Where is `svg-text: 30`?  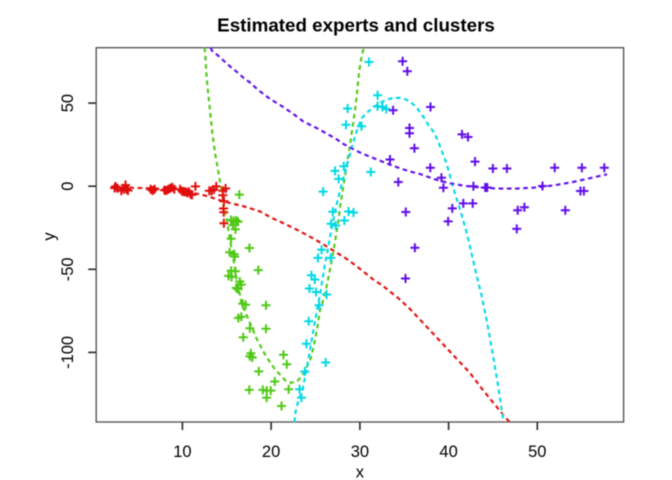 svg-text: 30 is located at coordinates (360, 452).